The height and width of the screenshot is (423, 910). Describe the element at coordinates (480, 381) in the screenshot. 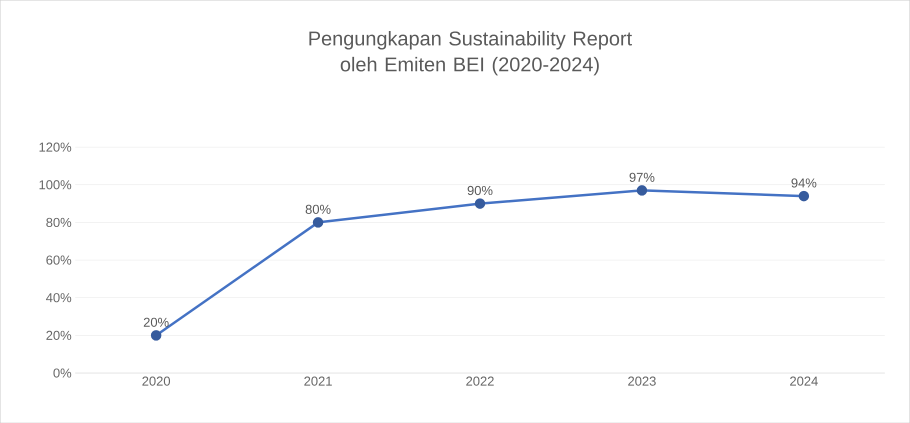

I see `x-tick-label: 2022` at that location.